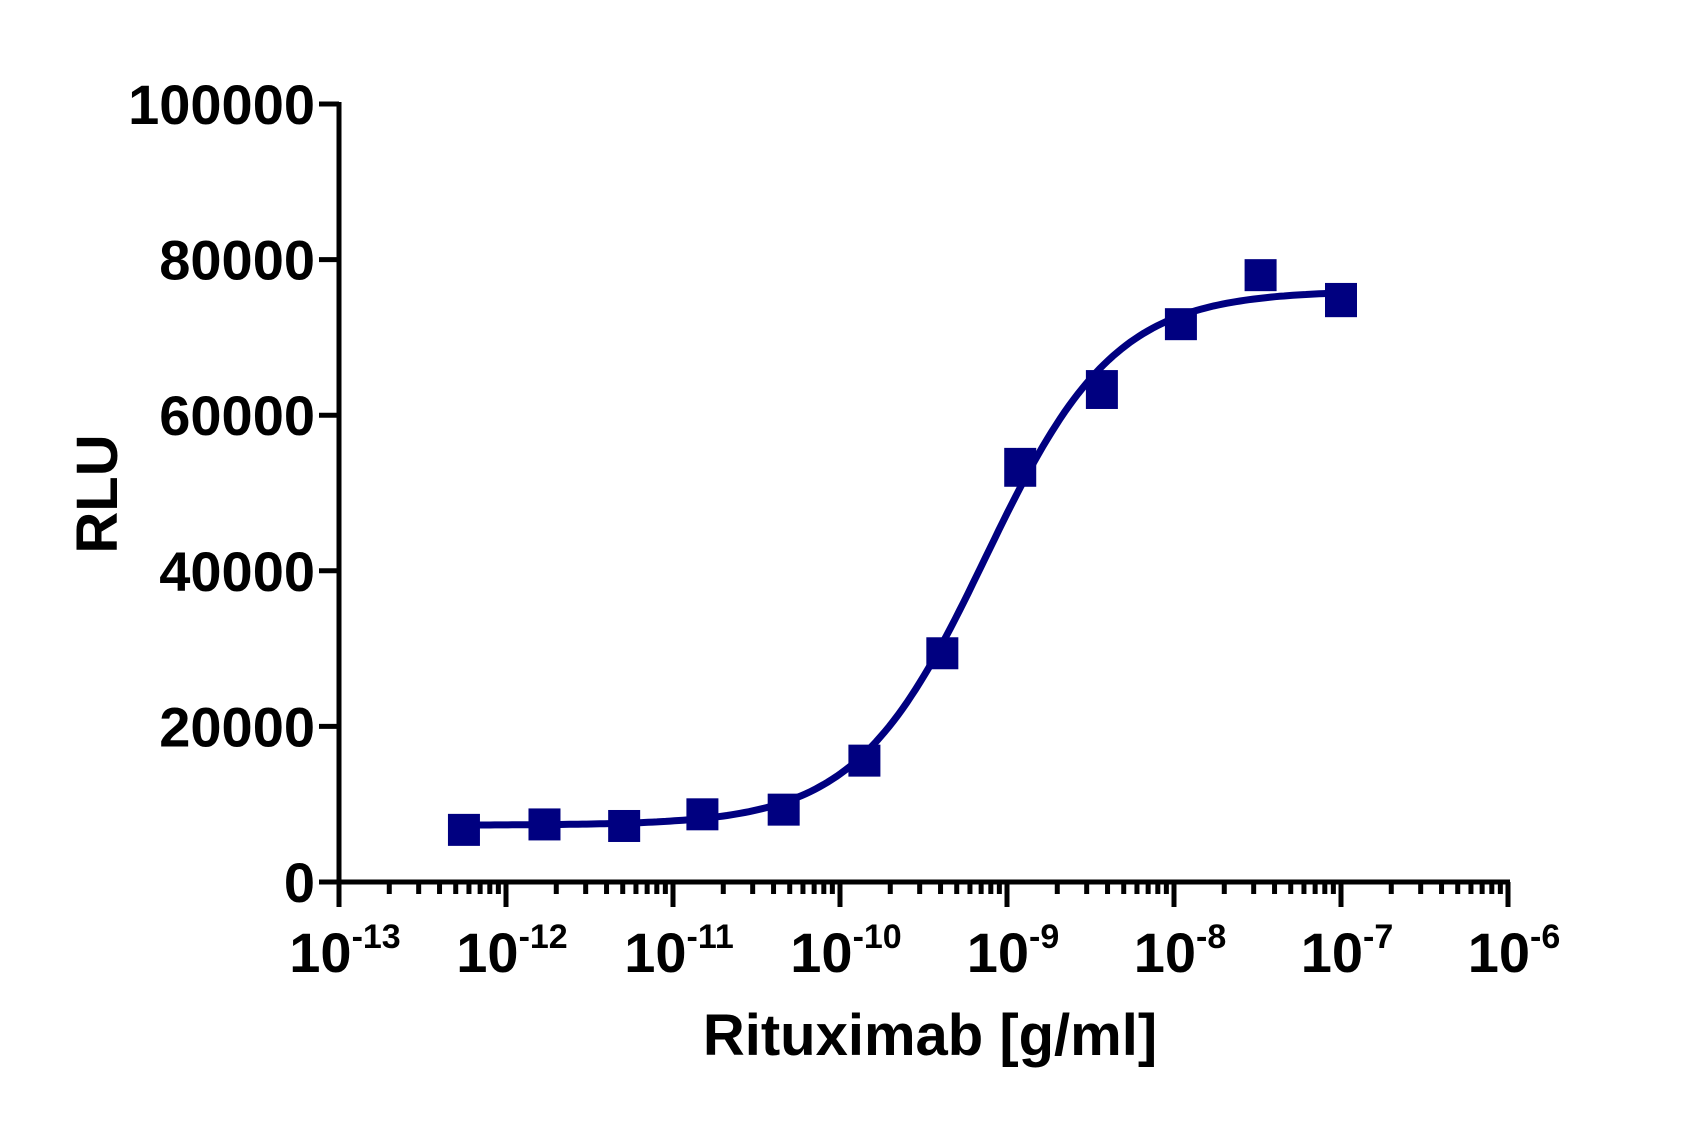 This screenshot has width=1689, height=1121. Describe the element at coordinates (237, 571) in the screenshot. I see `y-tick-label: 40000` at that location.